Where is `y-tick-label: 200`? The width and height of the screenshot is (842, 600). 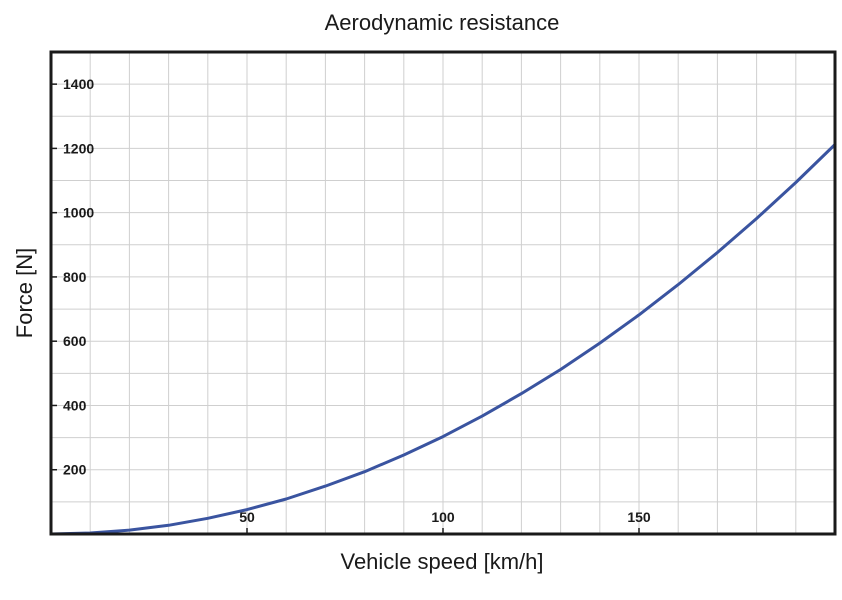
y-tick-label: 200 is located at coordinates (75, 470).